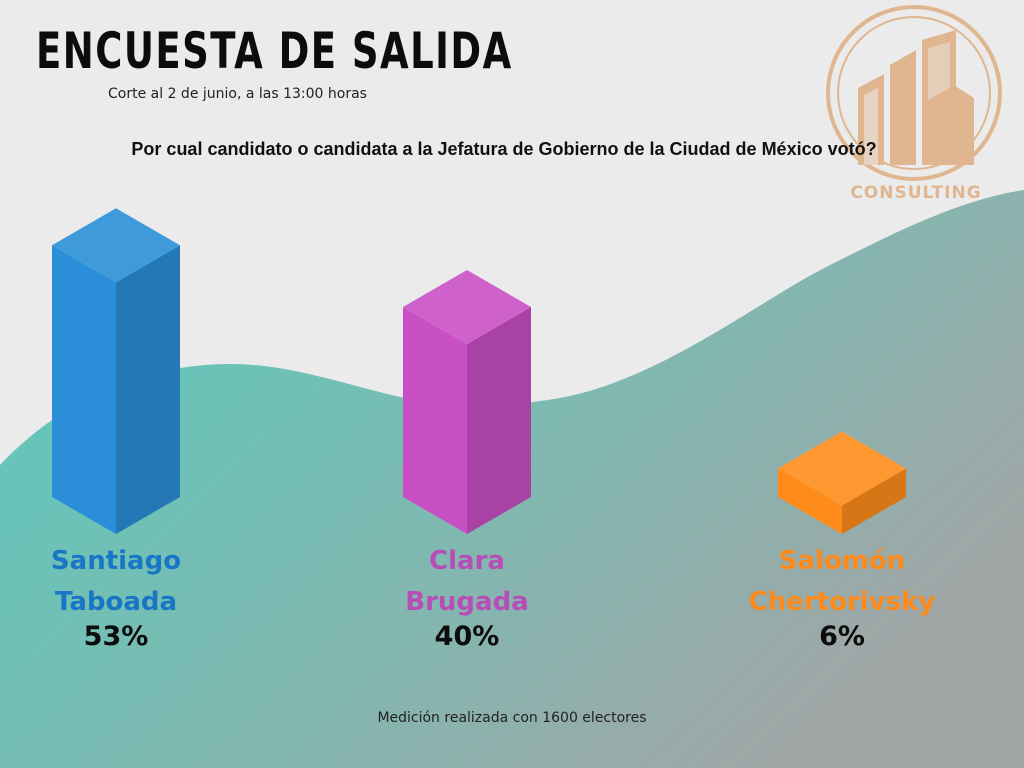 The image size is (1024, 768). What do you see at coordinates (123, 582) in the screenshot?
I see `candidate-label-taboada: Santiago Taboada` at bounding box center [123, 582].